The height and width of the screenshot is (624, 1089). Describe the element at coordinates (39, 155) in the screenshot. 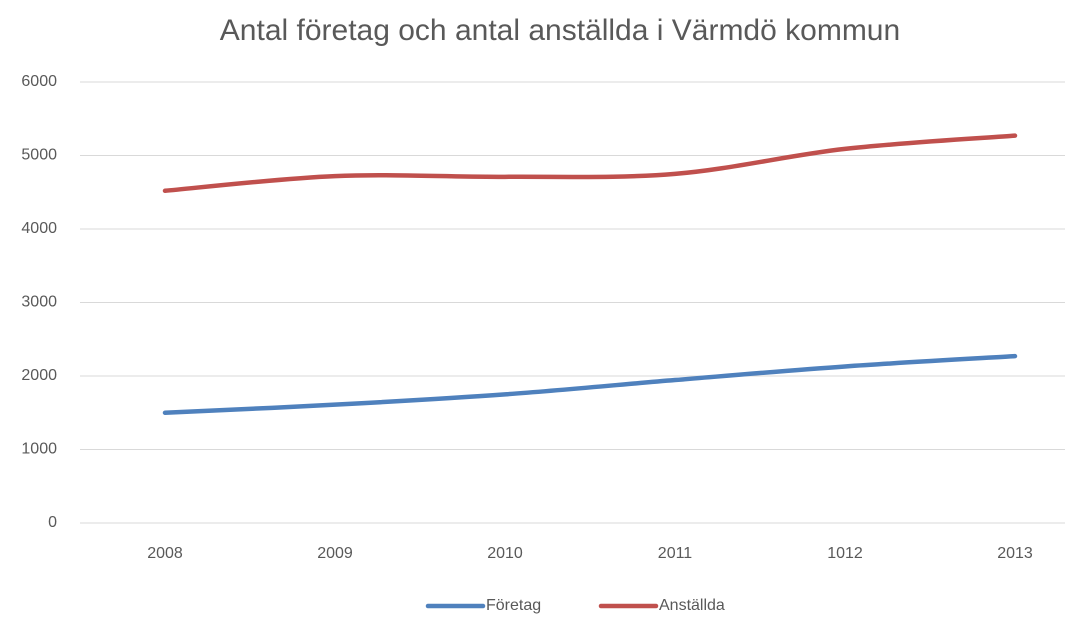

I see `y-tick-label: 5000` at that location.